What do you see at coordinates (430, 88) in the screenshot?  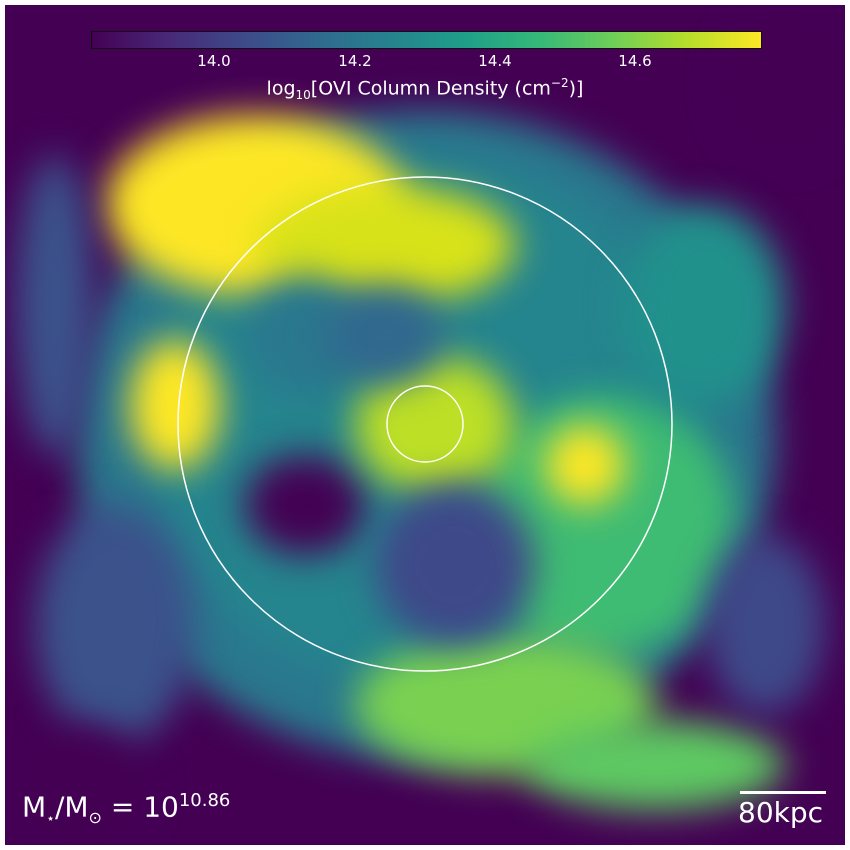 I see `label-main: [OVI Column Density (cm` at bounding box center [430, 88].